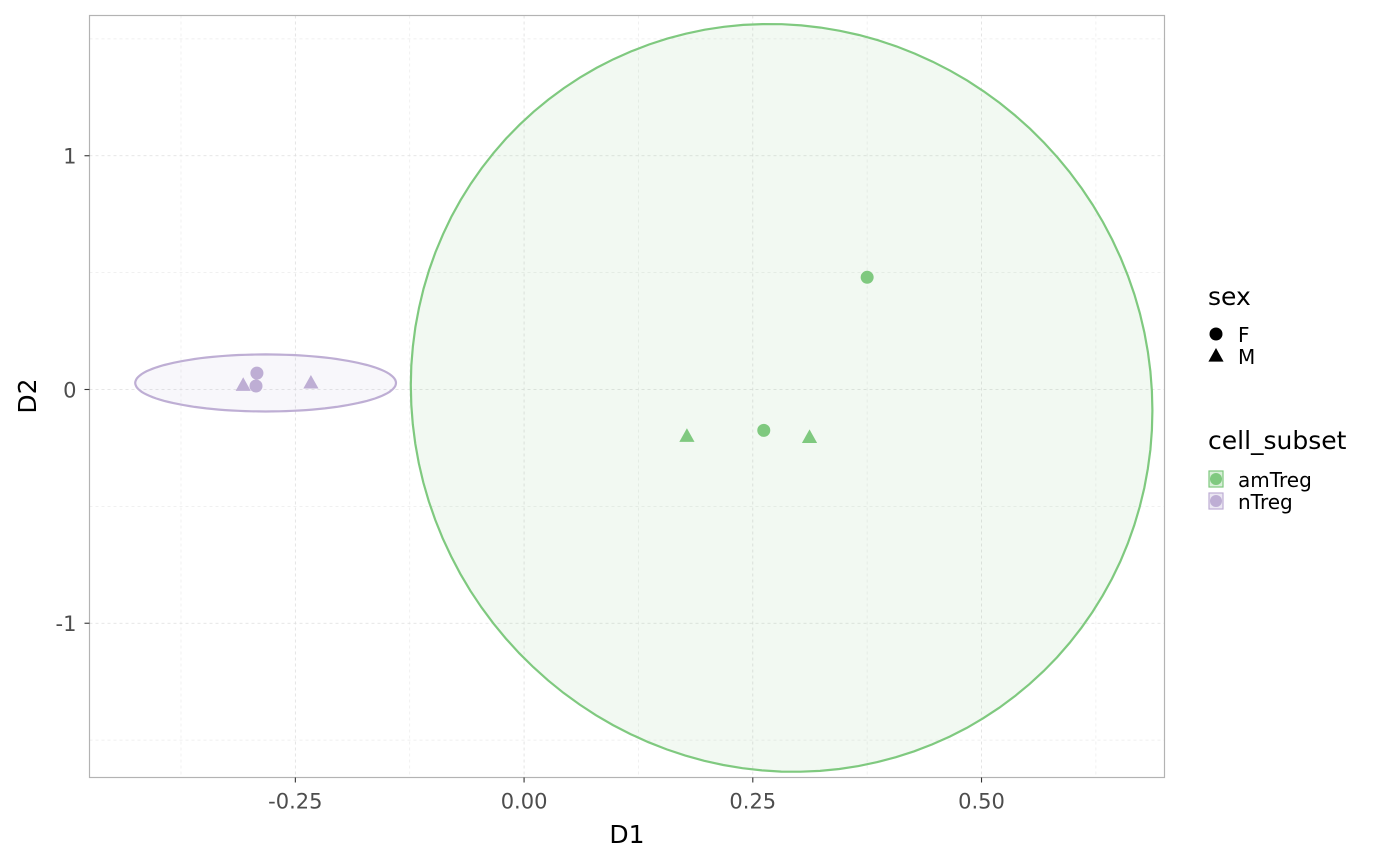 This screenshot has height=865, width=1400. What do you see at coordinates (1265, 502) in the screenshot?
I see `legend-label-nTreg: nTreg` at bounding box center [1265, 502].